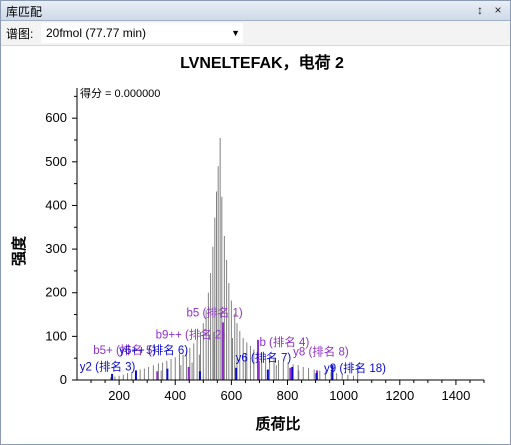  What do you see at coordinates (20, 34) in the screenshot?
I see `spectrum-label: 谱图:` at bounding box center [20, 34].